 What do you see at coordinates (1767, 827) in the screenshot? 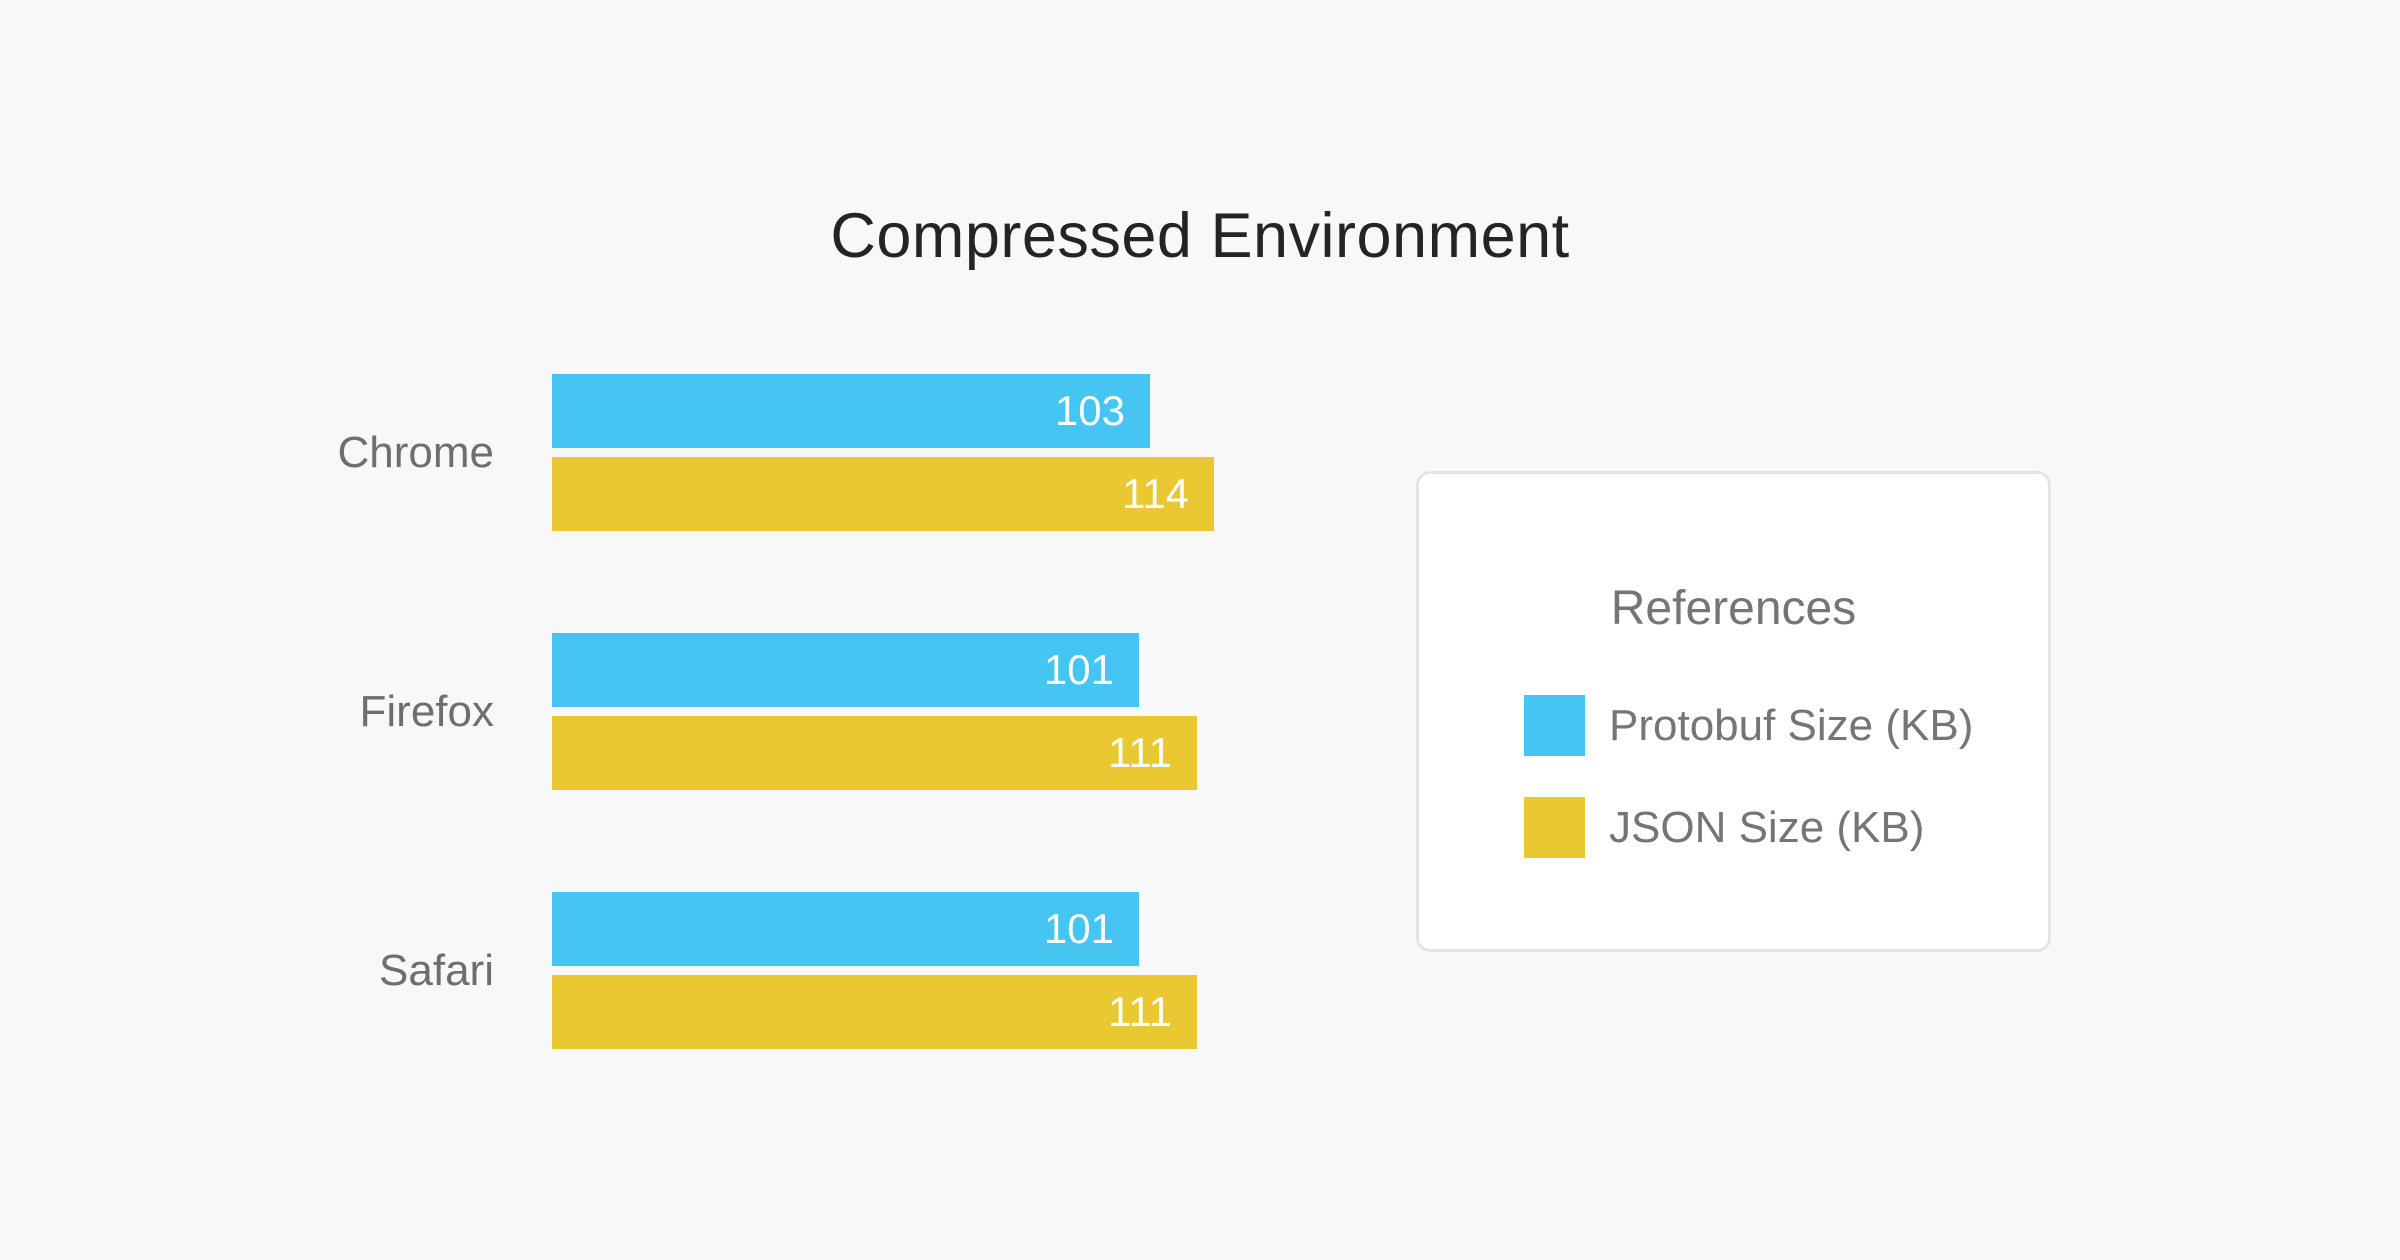
I see `legend-item-label: JSON Size (KB)` at bounding box center [1767, 827].